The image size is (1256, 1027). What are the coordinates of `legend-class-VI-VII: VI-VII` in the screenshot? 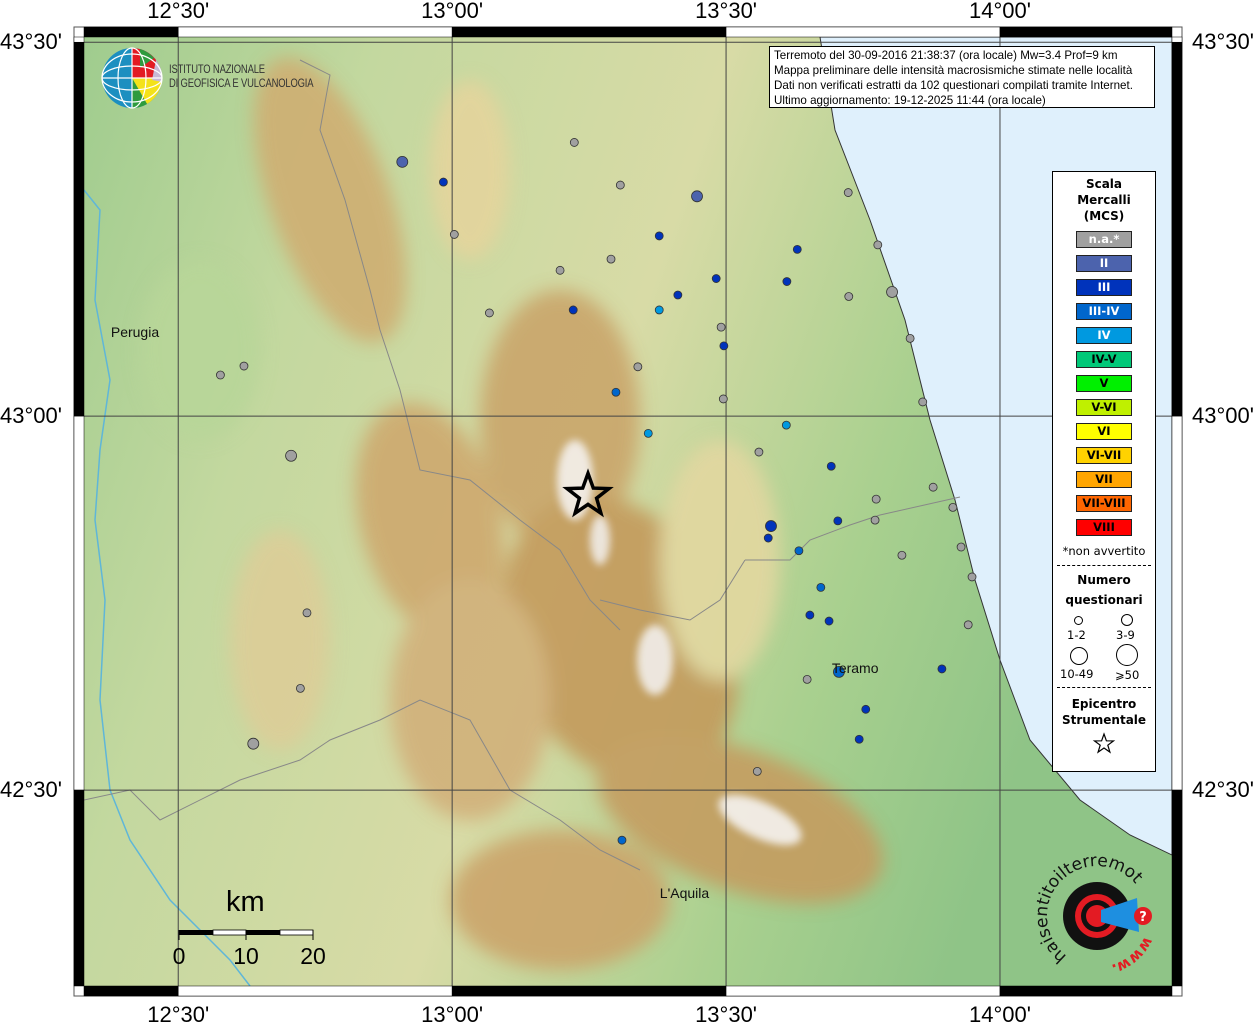 It's located at (1104, 455).